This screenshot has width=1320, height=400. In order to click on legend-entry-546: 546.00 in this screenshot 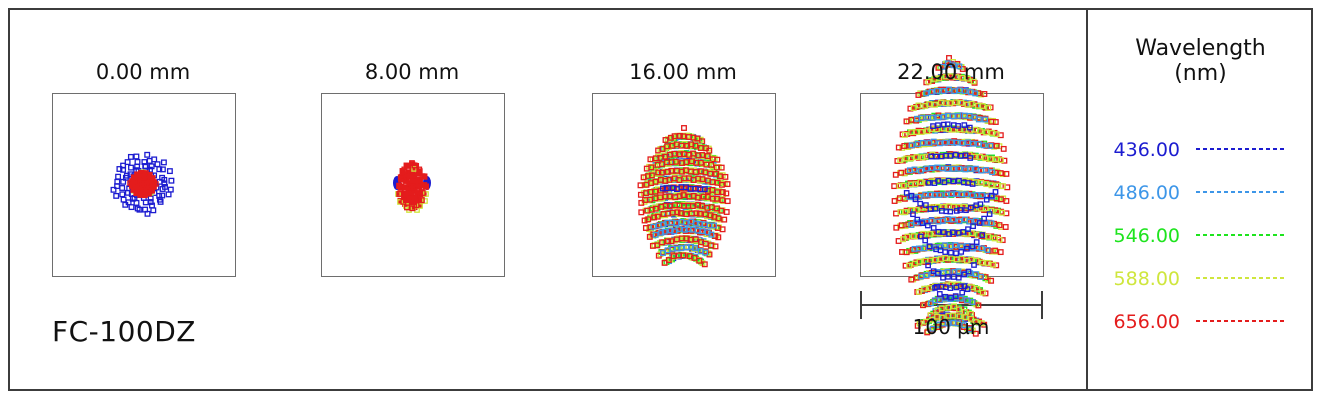, I will do `click(1200, 236)`.